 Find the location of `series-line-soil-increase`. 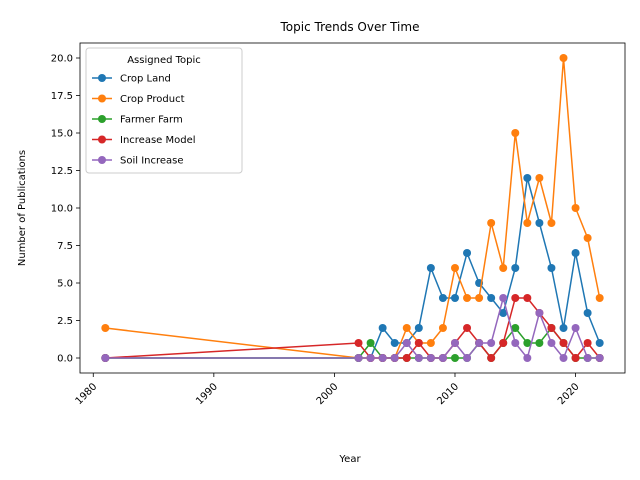

series-line-soil-increase is located at coordinates (352, 327).